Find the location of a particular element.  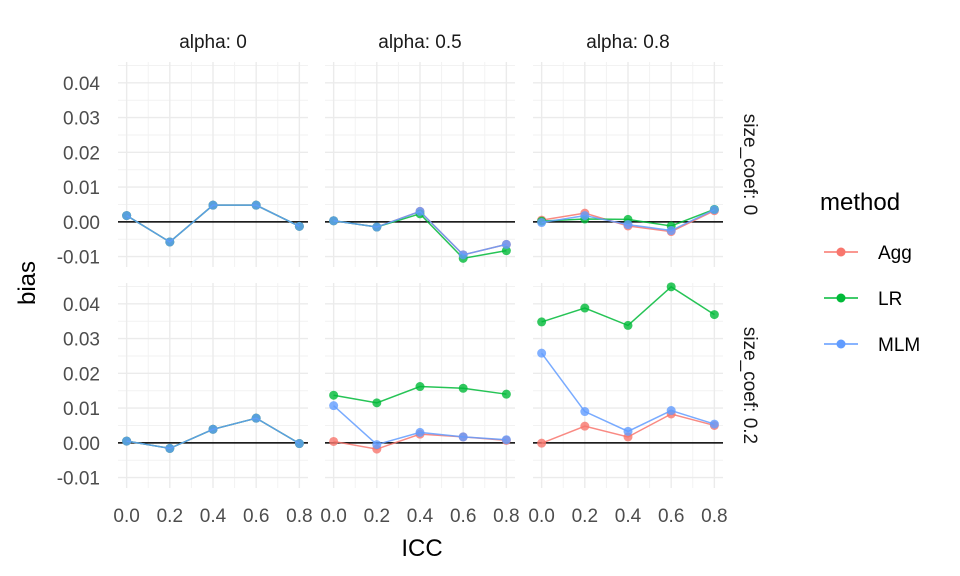

y-axis-title: bias is located at coordinates (27, 283).